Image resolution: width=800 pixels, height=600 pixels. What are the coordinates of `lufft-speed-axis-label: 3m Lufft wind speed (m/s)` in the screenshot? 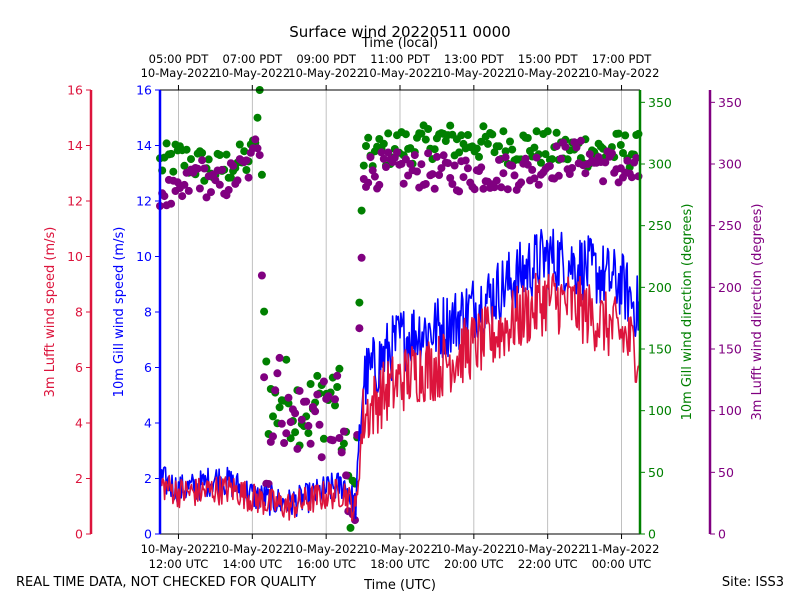 It's located at (50, 312).